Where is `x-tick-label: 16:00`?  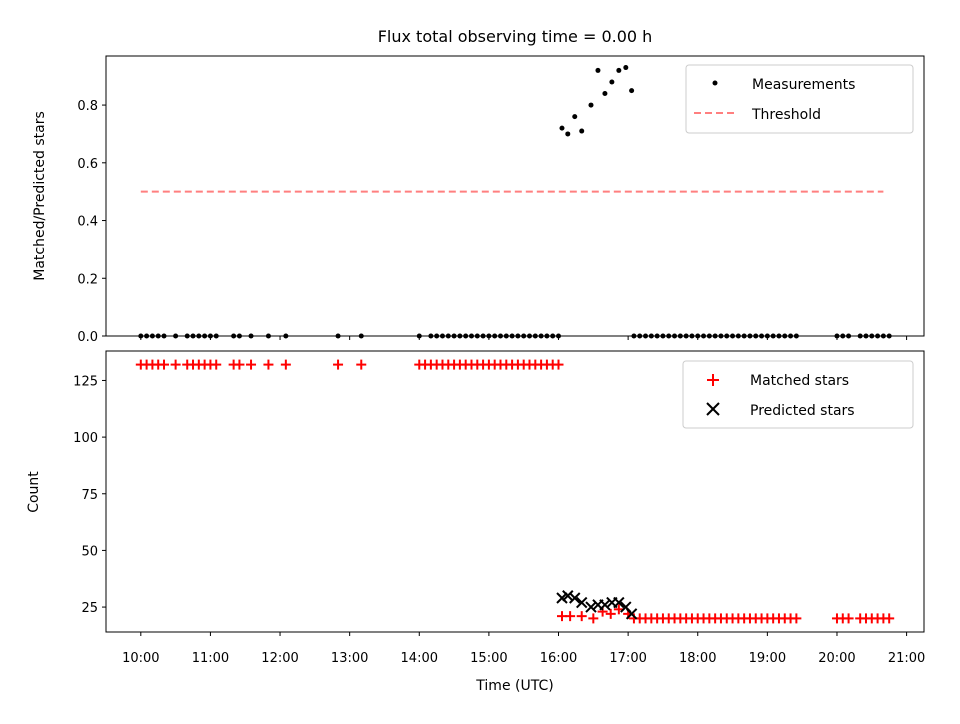 x-tick-label: 16:00 is located at coordinates (558, 658).